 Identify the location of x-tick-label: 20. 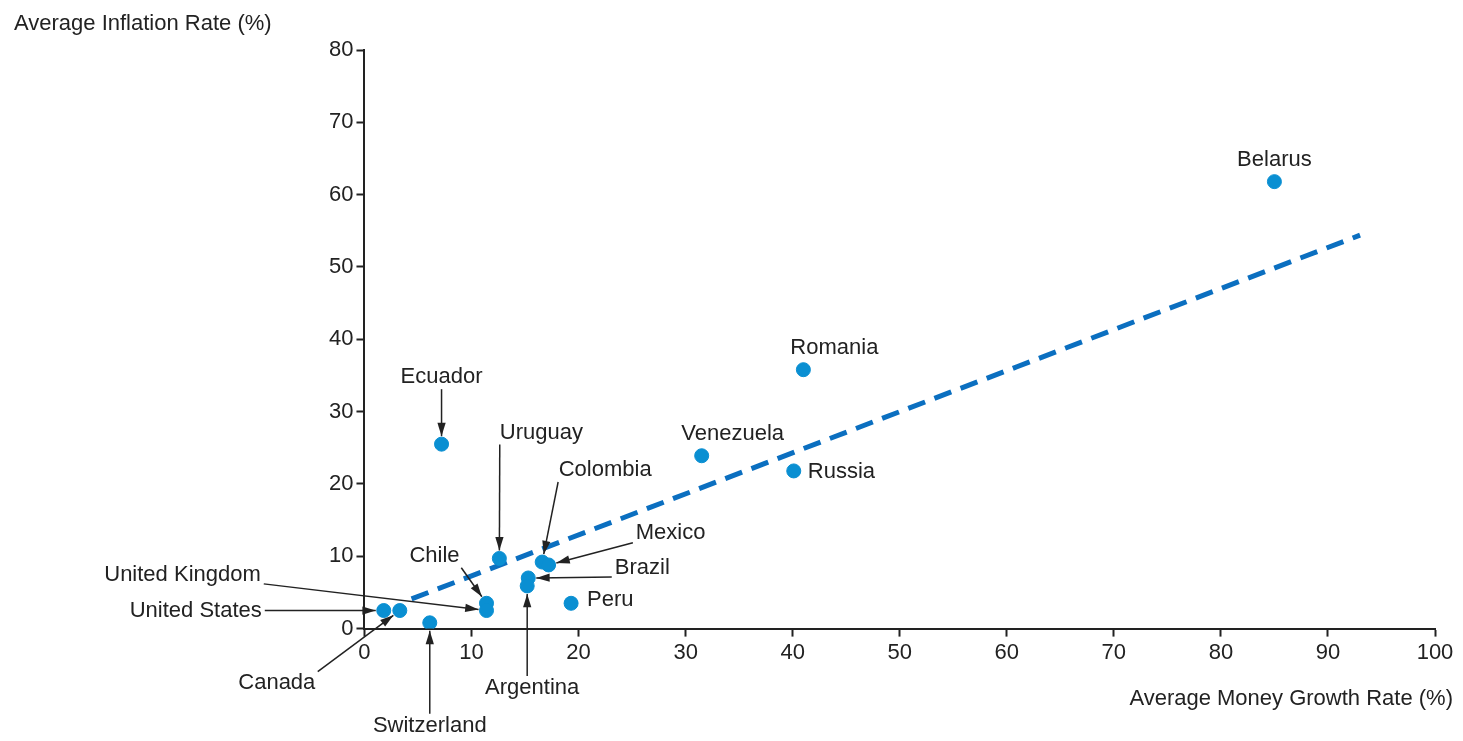
(578, 651).